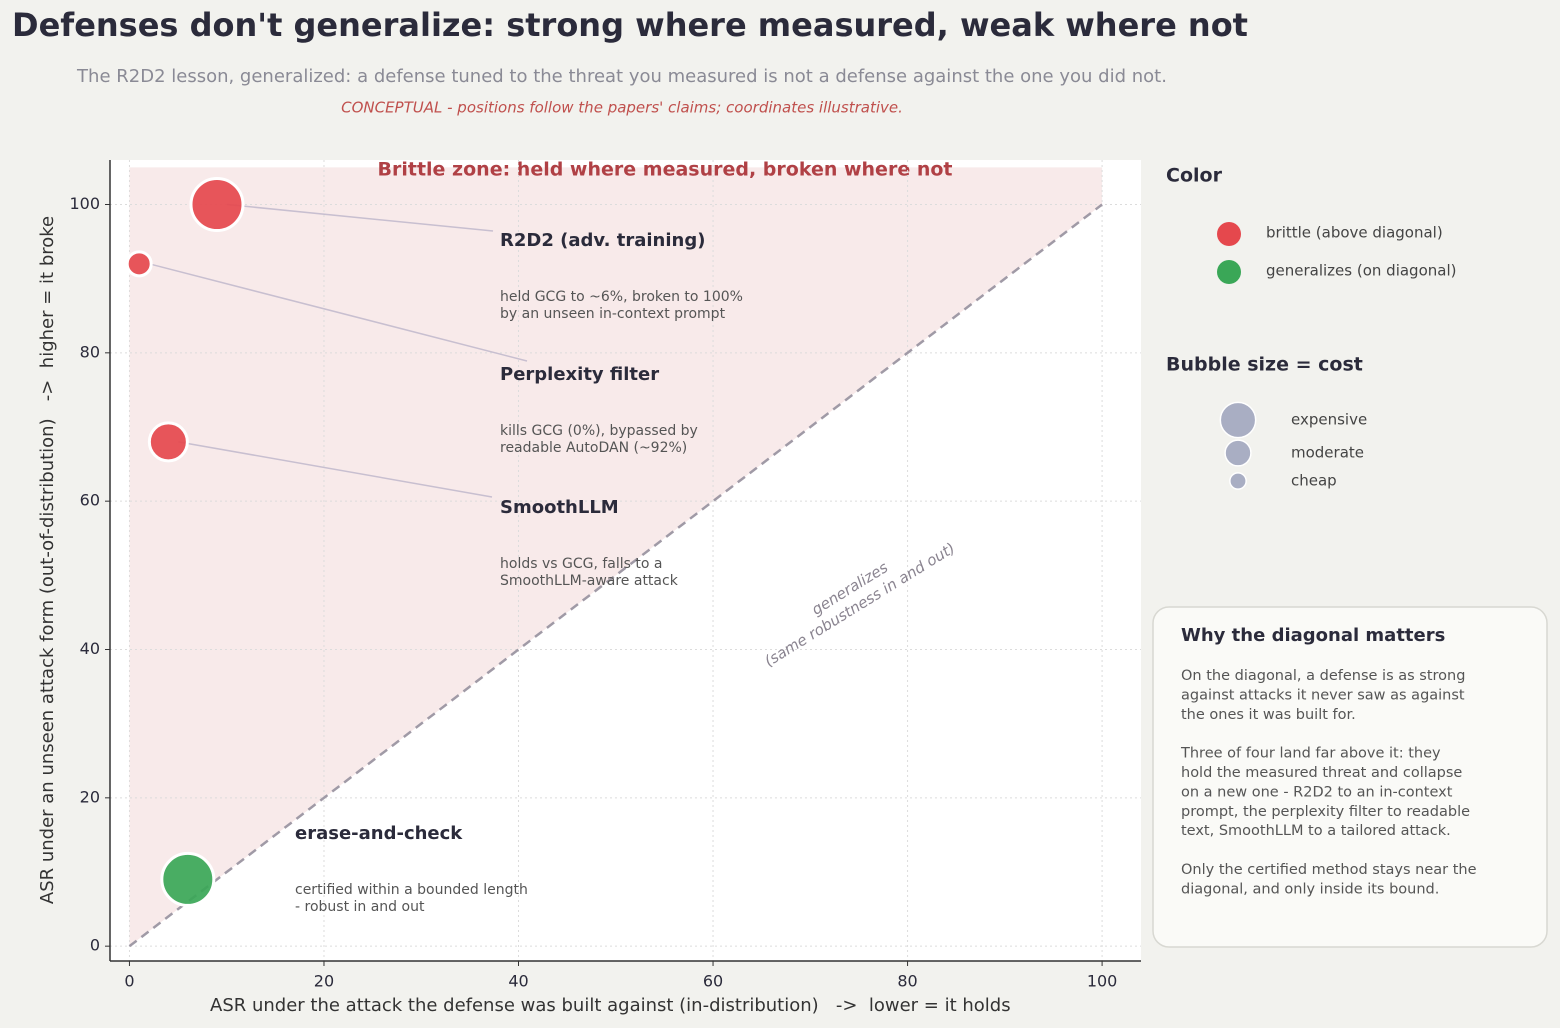 The width and height of the screenshot is (1560, 1028). What do you see at coordinates (1327, 453) in the screenshot?
I see `size-legend-label: moderate` at bounding box center [1327, 453].